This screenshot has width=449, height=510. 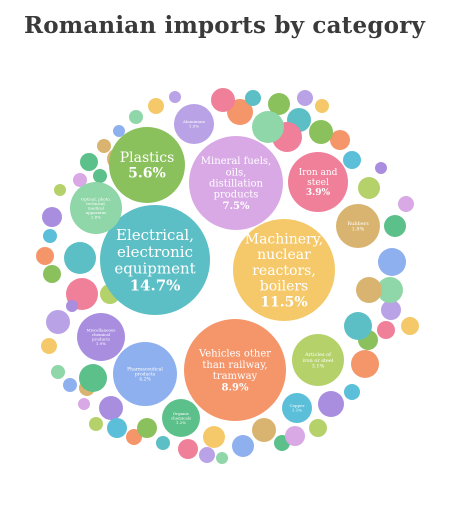 I want to click on bubble-label: Copper 1.1%, so click(x=297, y=407).